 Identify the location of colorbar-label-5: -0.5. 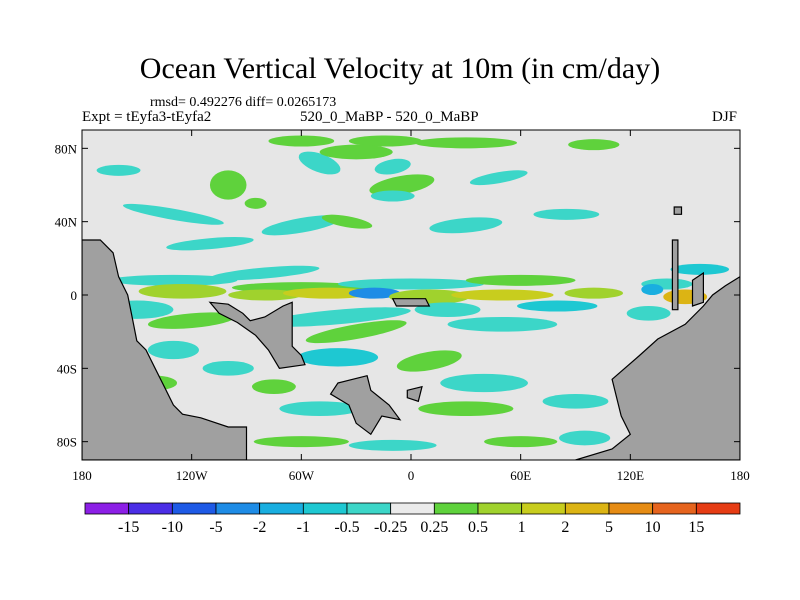
(346, 527).